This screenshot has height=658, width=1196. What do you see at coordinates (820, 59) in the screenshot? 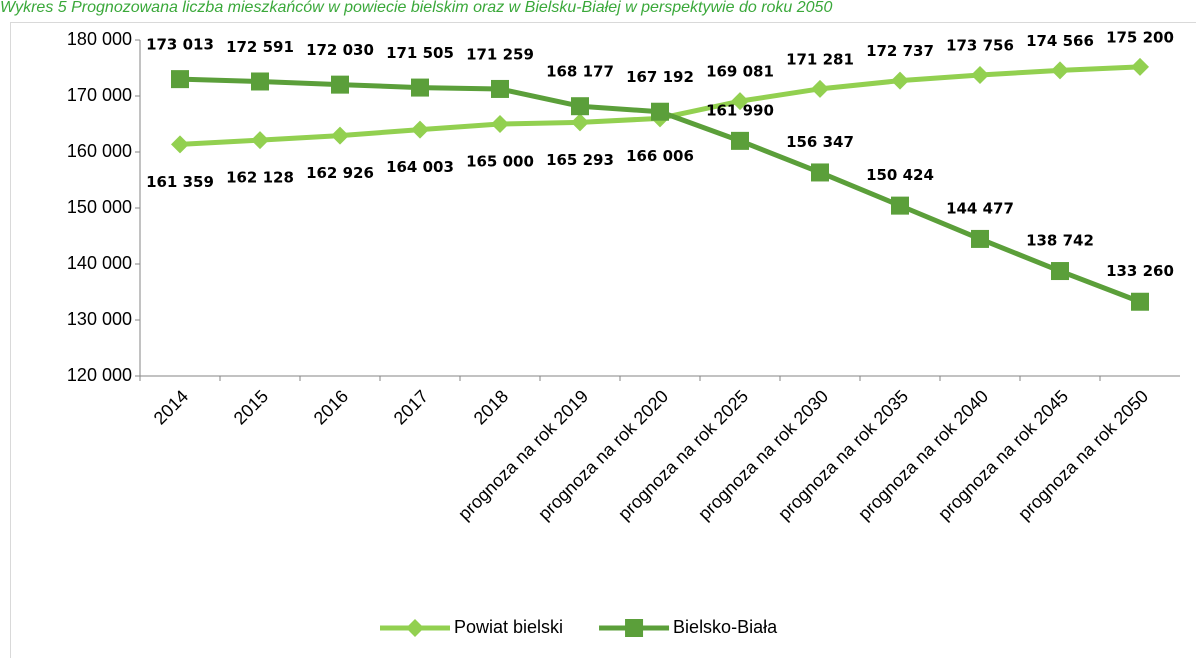
I see `data-label: 171 281` at bounding box center [820, 59].